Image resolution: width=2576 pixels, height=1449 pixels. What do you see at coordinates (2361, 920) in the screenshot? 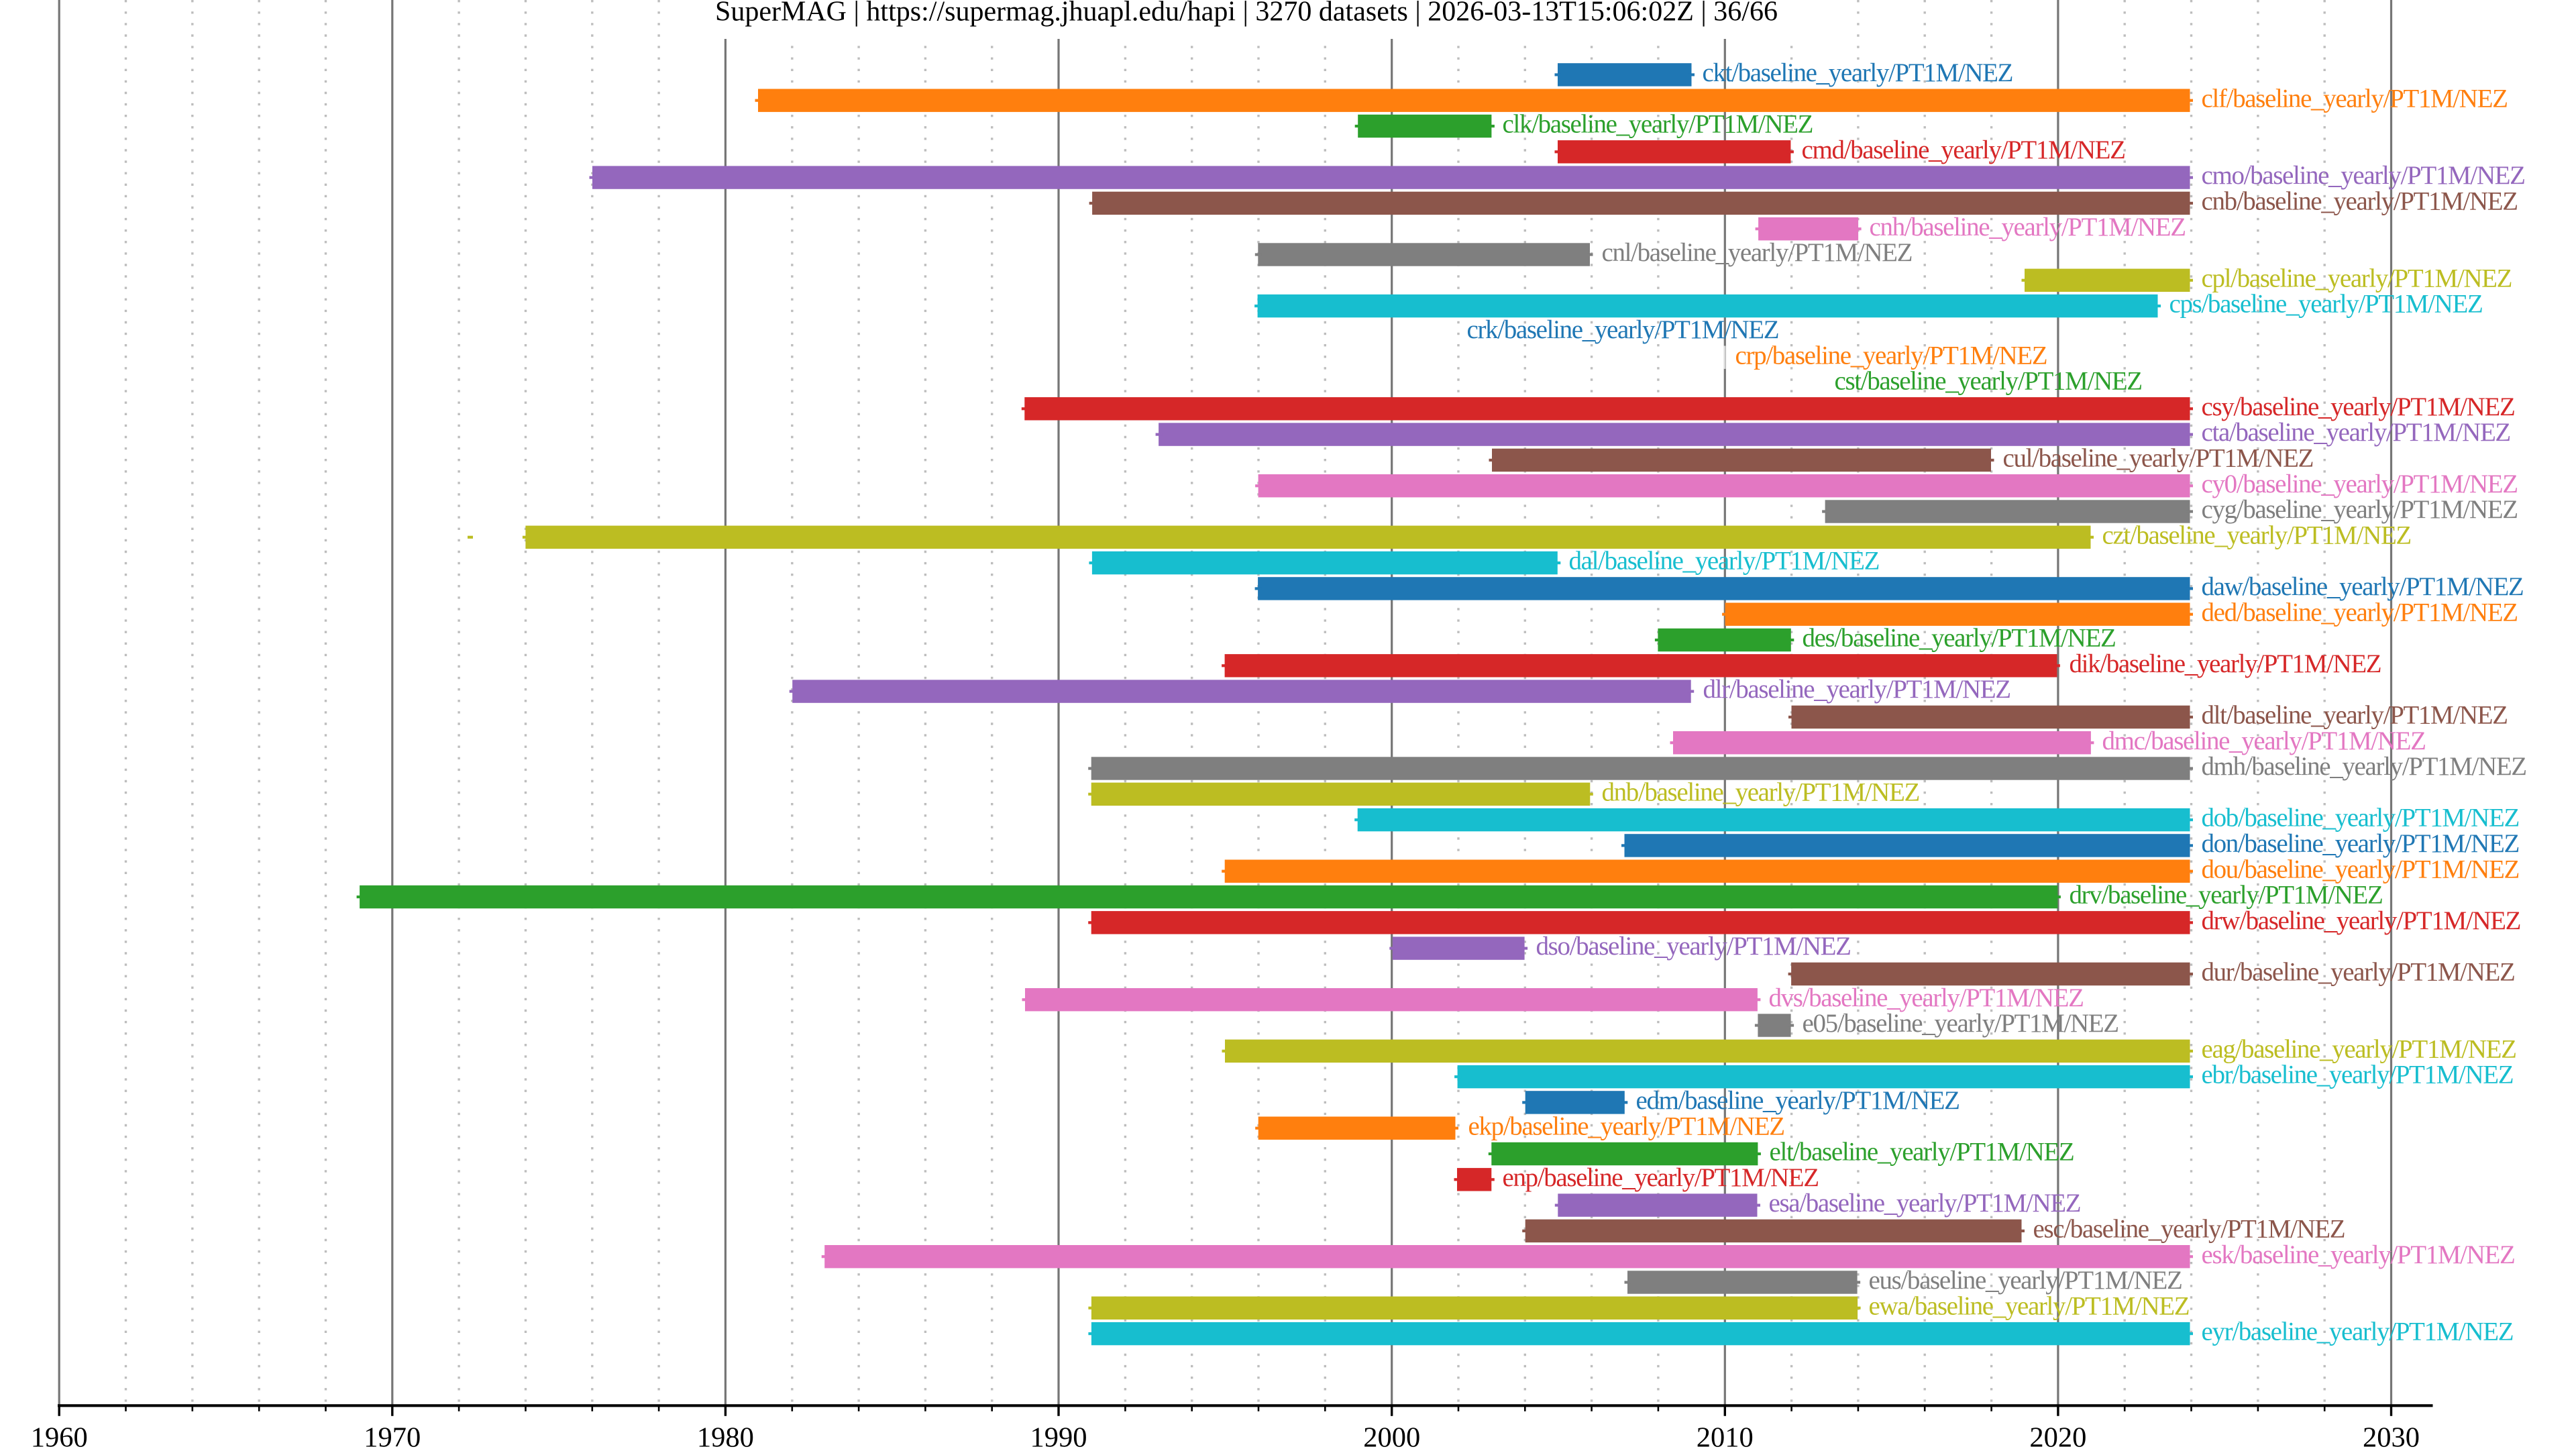
I see `svg-text: drw/baseline_yearly/PT1M/NEZ` at bounding box center [2361, 920].